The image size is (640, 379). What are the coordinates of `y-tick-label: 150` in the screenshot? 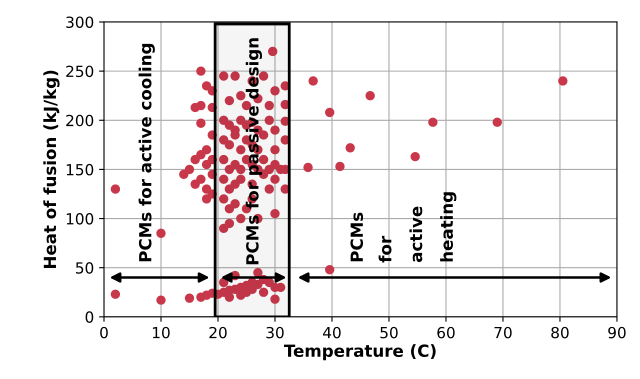 It's located at (80, 170).